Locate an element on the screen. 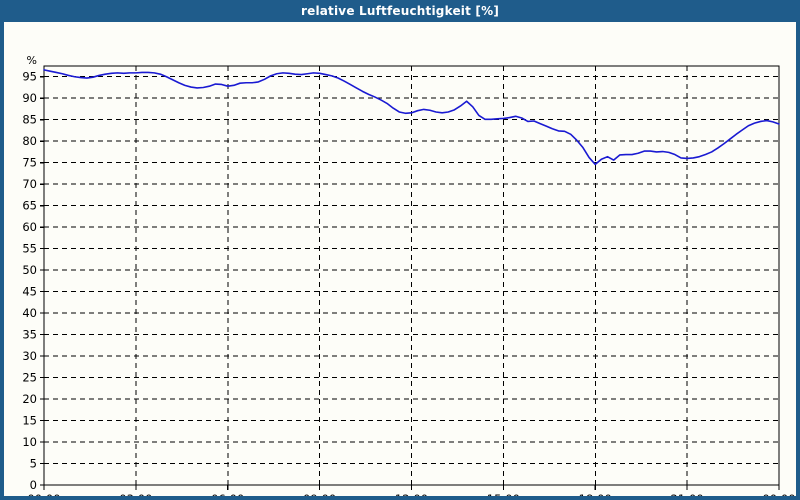 This screenshot has height=500, width=800. y-tick-label: 65 is located at coordinates (29, 206).